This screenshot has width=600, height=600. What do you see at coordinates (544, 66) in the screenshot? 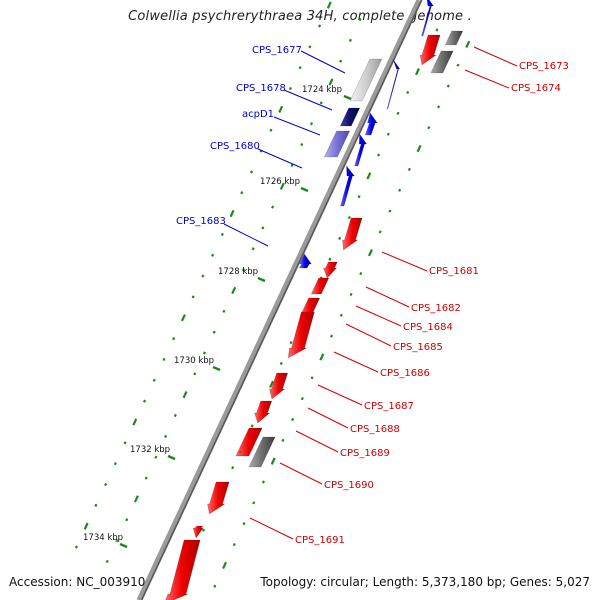
I see `gene-label: CPS_1673` at bounding box center [544, 66].